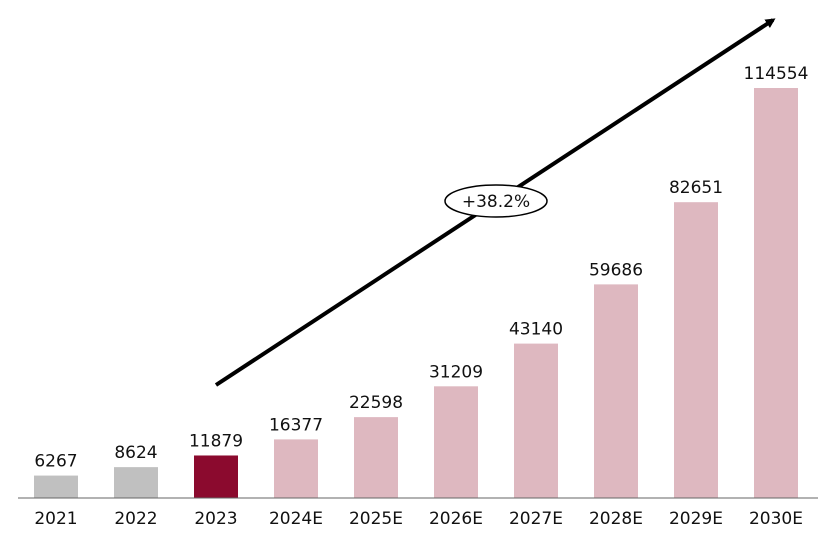 The width and height of the screenshot is (836, 544). I want to click on annotation-bubble, so click(496, 201).